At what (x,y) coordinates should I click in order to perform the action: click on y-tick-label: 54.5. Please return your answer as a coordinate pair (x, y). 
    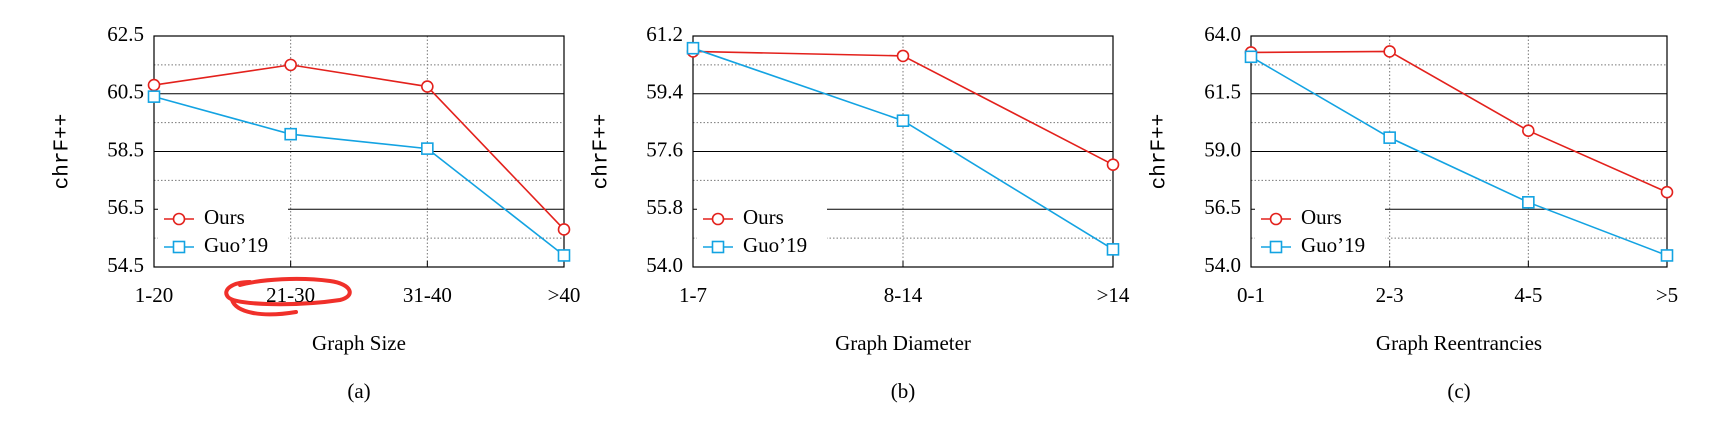
    Looking at the image, I should click on (125, 265).